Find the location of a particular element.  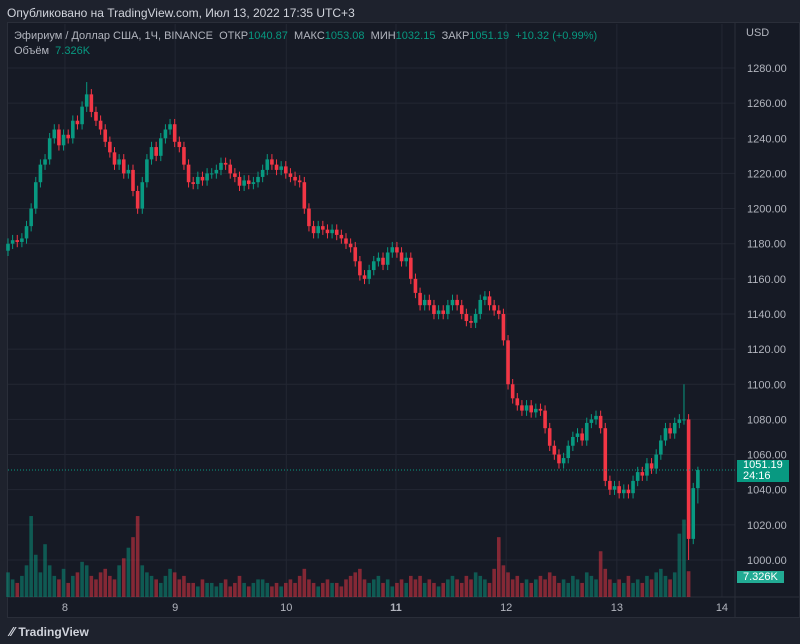

y-tick-label: 1160.00 is located at coordinates (766, 280).